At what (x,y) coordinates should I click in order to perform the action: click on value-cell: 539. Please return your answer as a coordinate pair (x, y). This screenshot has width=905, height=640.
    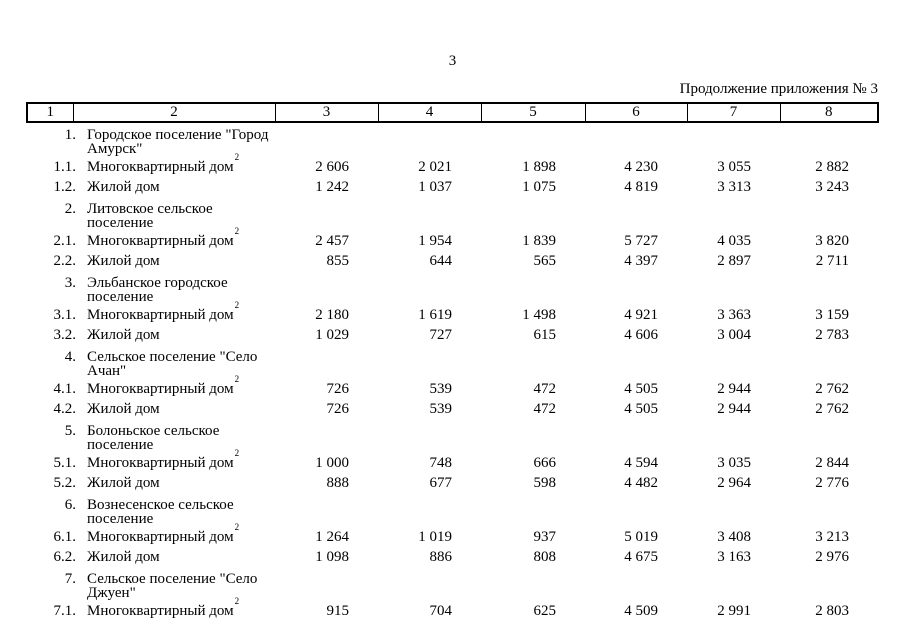
    Looking at the image, I should click on (441, 389).